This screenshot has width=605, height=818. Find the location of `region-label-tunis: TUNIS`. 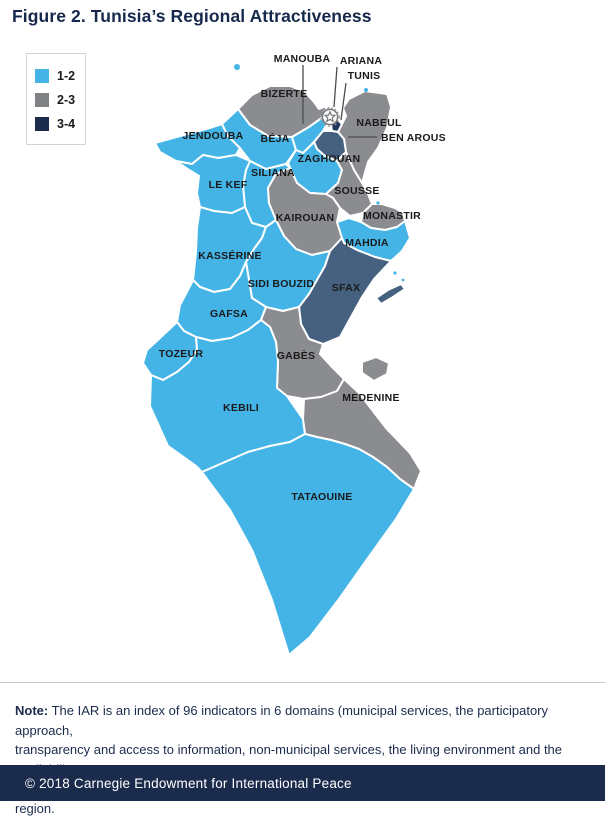

region-label-tunis: TUNIS is located at coordinates (364, 76).